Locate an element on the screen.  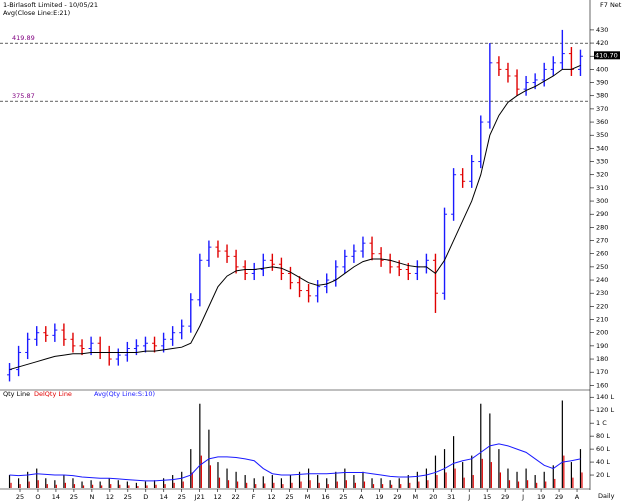
y-tick-label: 370 is located at coordinates (602, 109).